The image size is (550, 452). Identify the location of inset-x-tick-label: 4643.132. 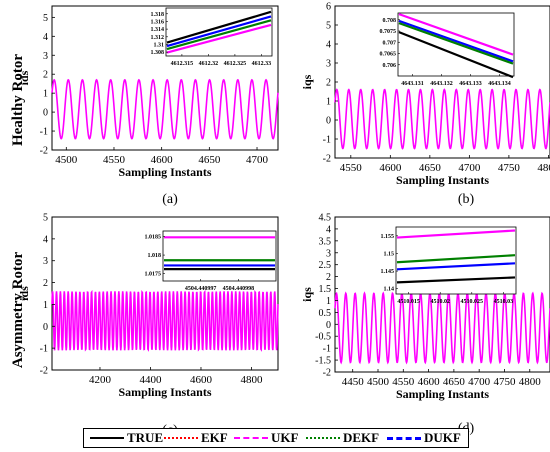
(441, 84).